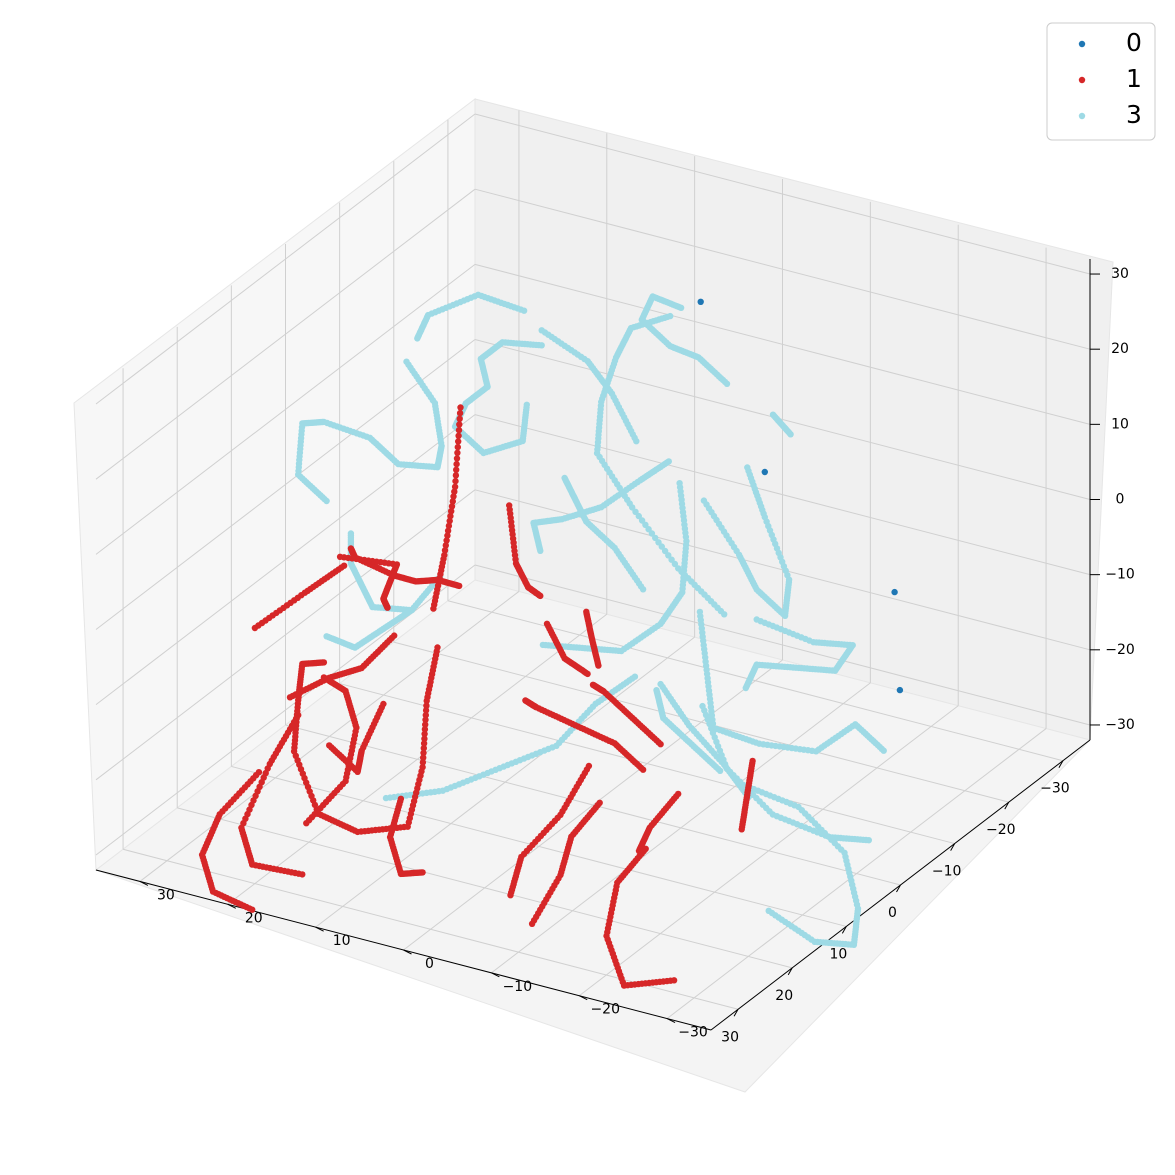 This screenshot has width=1175, height=1175. Describe the element at coordinates (1120, 349) in the screenshot. I see `z-axis-tick-label: 20` at that location.